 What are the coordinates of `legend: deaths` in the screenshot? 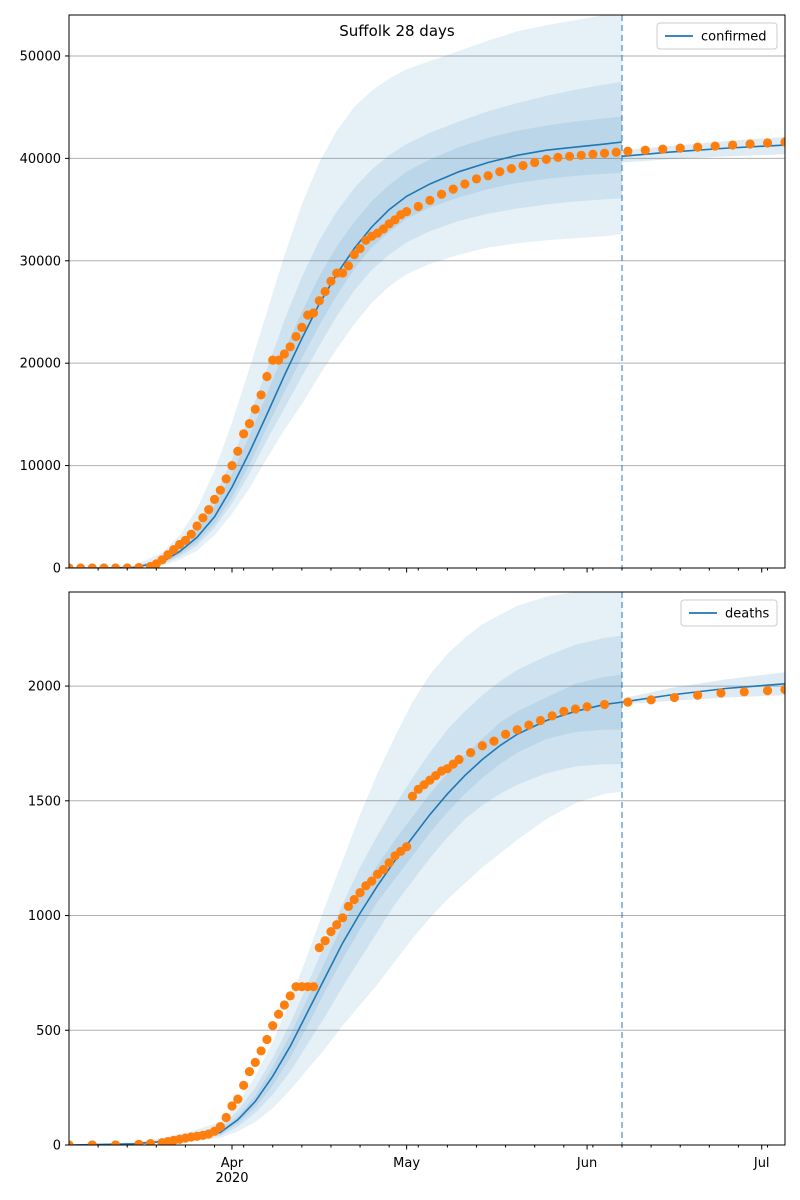 It's located at (729, 613).